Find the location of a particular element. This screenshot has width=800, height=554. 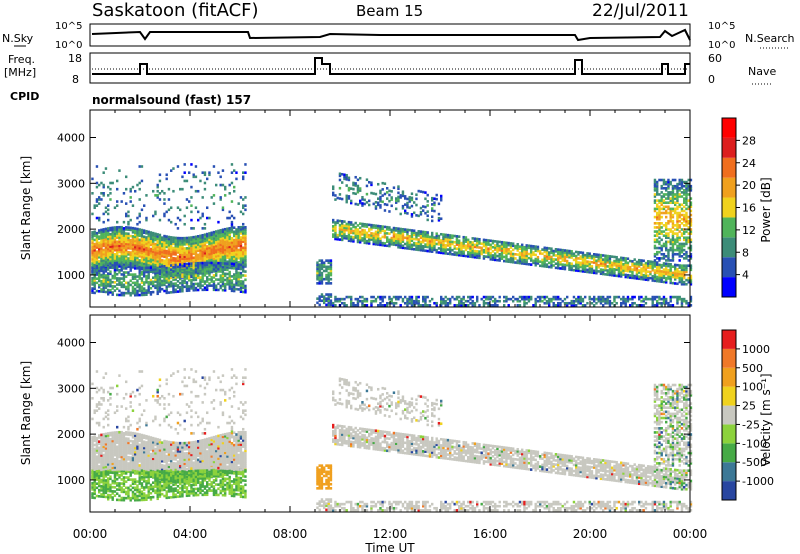

colorbar-tick-label: 4 is located at coordinates (745, 275).